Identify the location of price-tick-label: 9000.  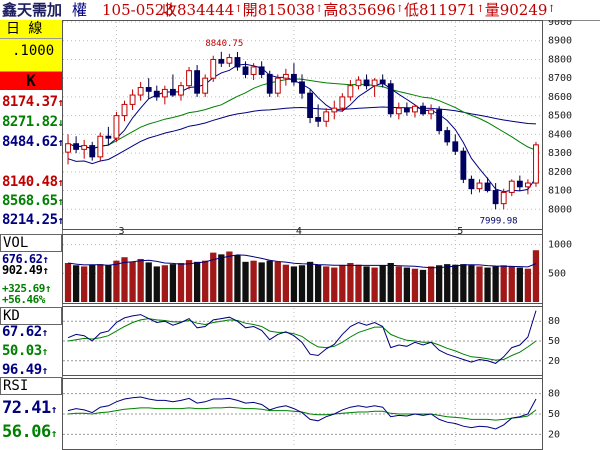
(560, 24).